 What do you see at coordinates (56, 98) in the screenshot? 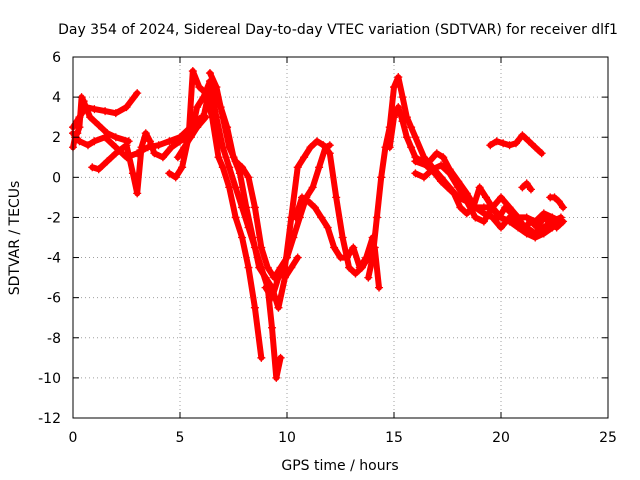
I see `y-tick-label: 4` at bounding box center [56, 98].